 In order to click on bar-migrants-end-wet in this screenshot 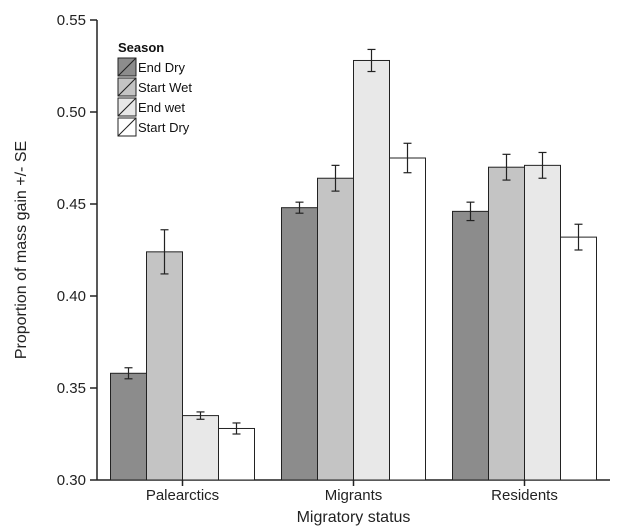, I will do `click(371, 270)`.